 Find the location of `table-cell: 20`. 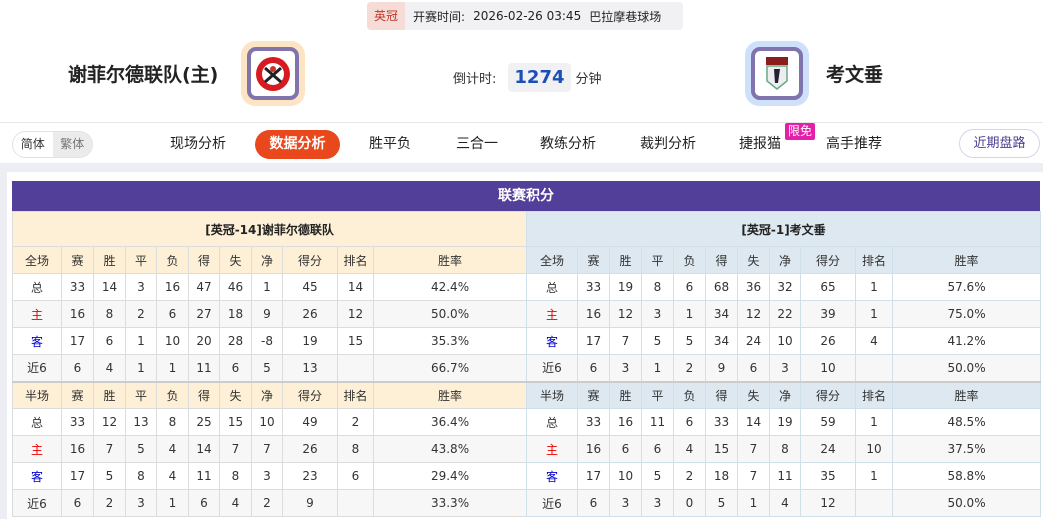

table-cell: 20 is located at coordinates (204, 341).